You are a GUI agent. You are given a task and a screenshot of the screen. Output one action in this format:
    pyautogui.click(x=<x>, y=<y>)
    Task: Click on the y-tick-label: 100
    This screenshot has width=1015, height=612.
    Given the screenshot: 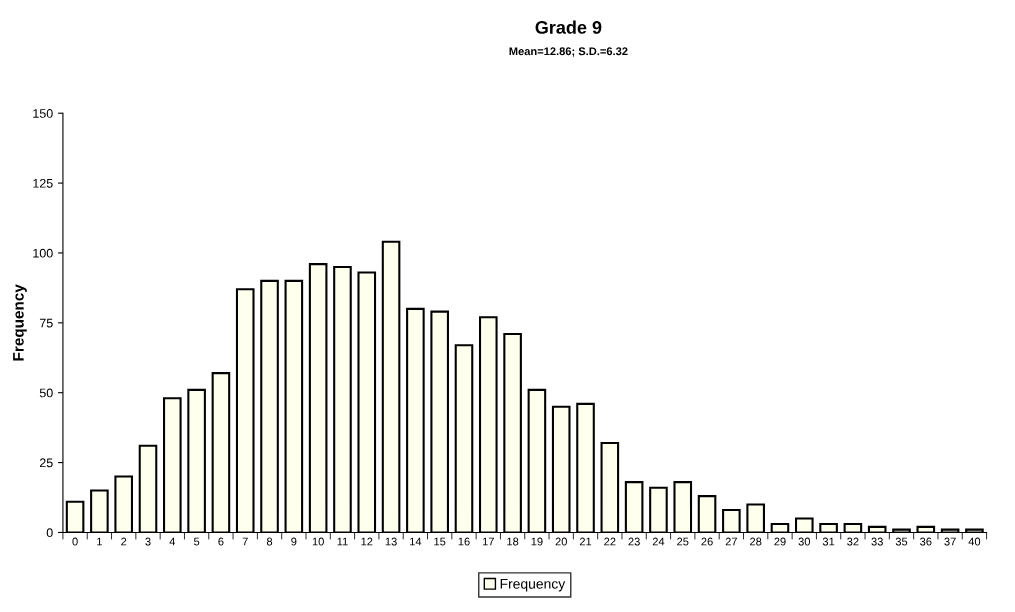 What is the action you would take?
    pyautogui.click(x=43, y=253)
    